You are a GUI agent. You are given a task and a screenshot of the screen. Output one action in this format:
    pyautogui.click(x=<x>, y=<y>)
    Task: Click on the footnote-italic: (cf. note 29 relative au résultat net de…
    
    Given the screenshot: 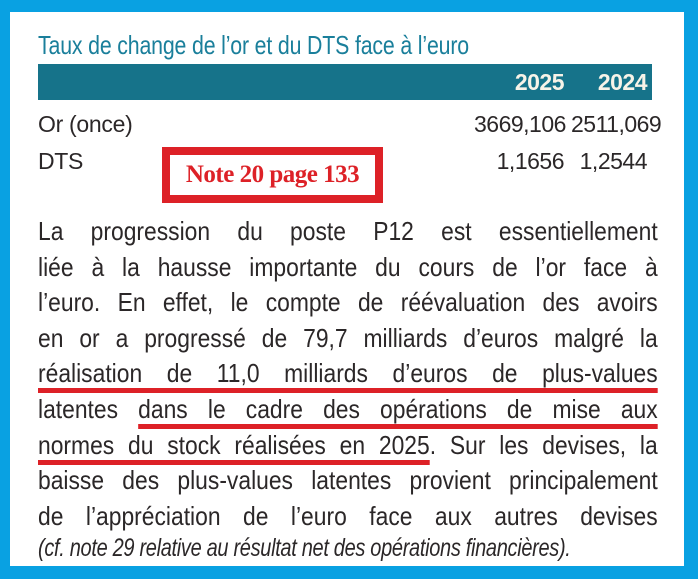 What is the action you would take?
    pyautogui.click(x=304, y=548)
    